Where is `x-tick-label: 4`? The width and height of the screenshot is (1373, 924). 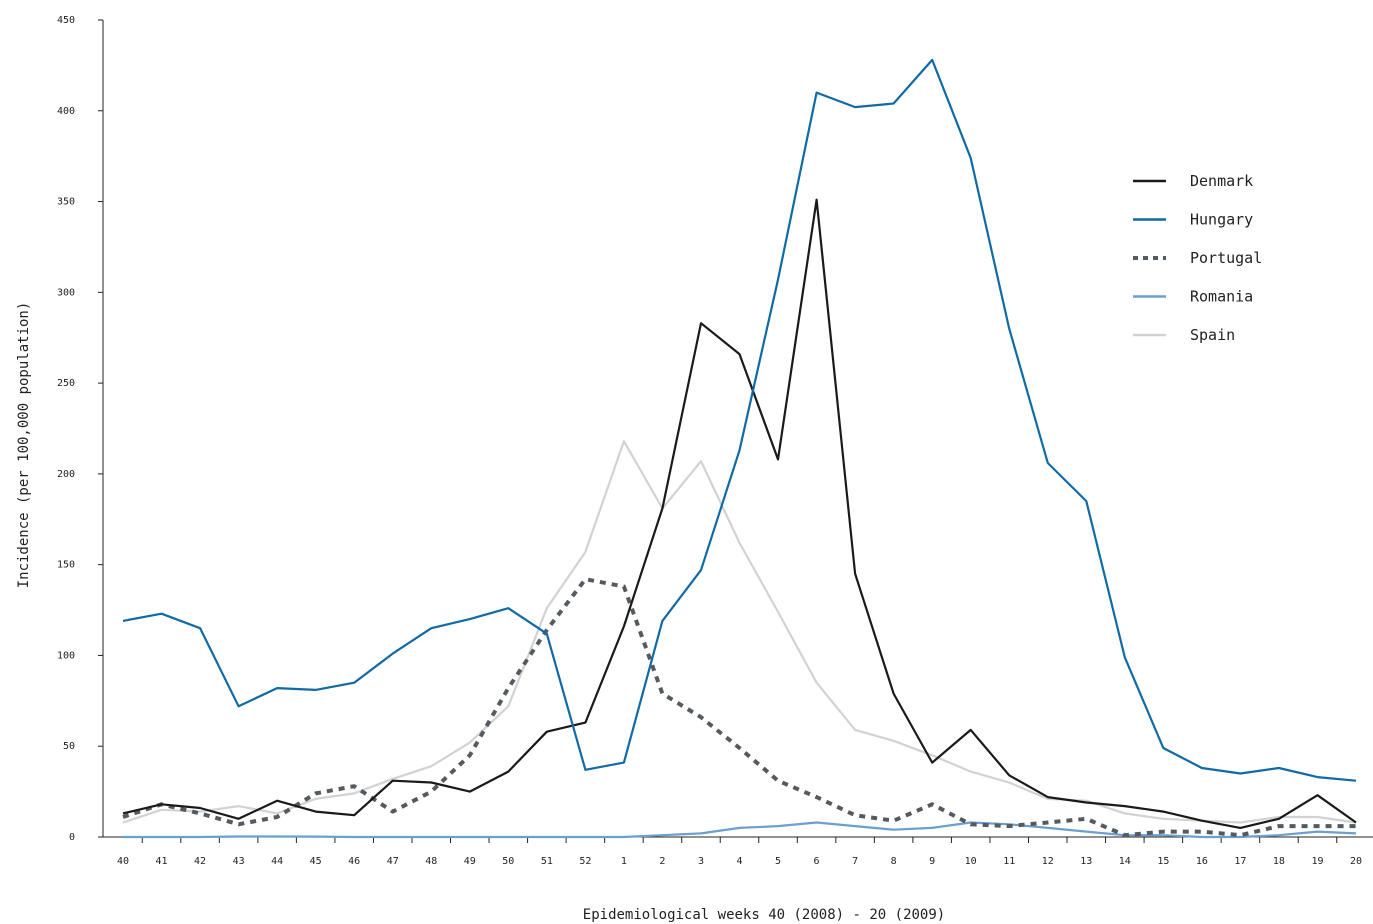 x-tick-label: 4 is located at coordinates (739, 861).